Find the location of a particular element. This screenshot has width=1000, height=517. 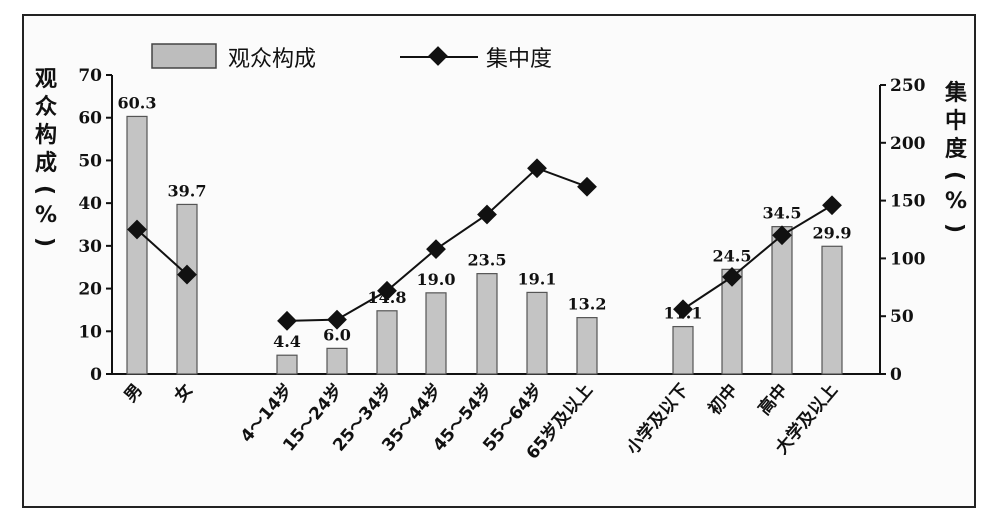

y-axis-right-title-char: ( is located at coordinates (954, 176).